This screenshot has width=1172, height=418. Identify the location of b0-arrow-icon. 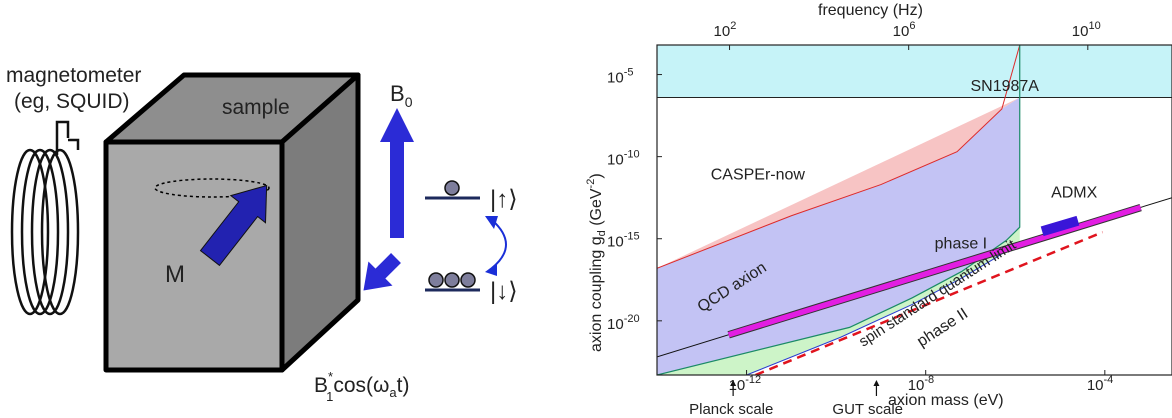
(397, 173).